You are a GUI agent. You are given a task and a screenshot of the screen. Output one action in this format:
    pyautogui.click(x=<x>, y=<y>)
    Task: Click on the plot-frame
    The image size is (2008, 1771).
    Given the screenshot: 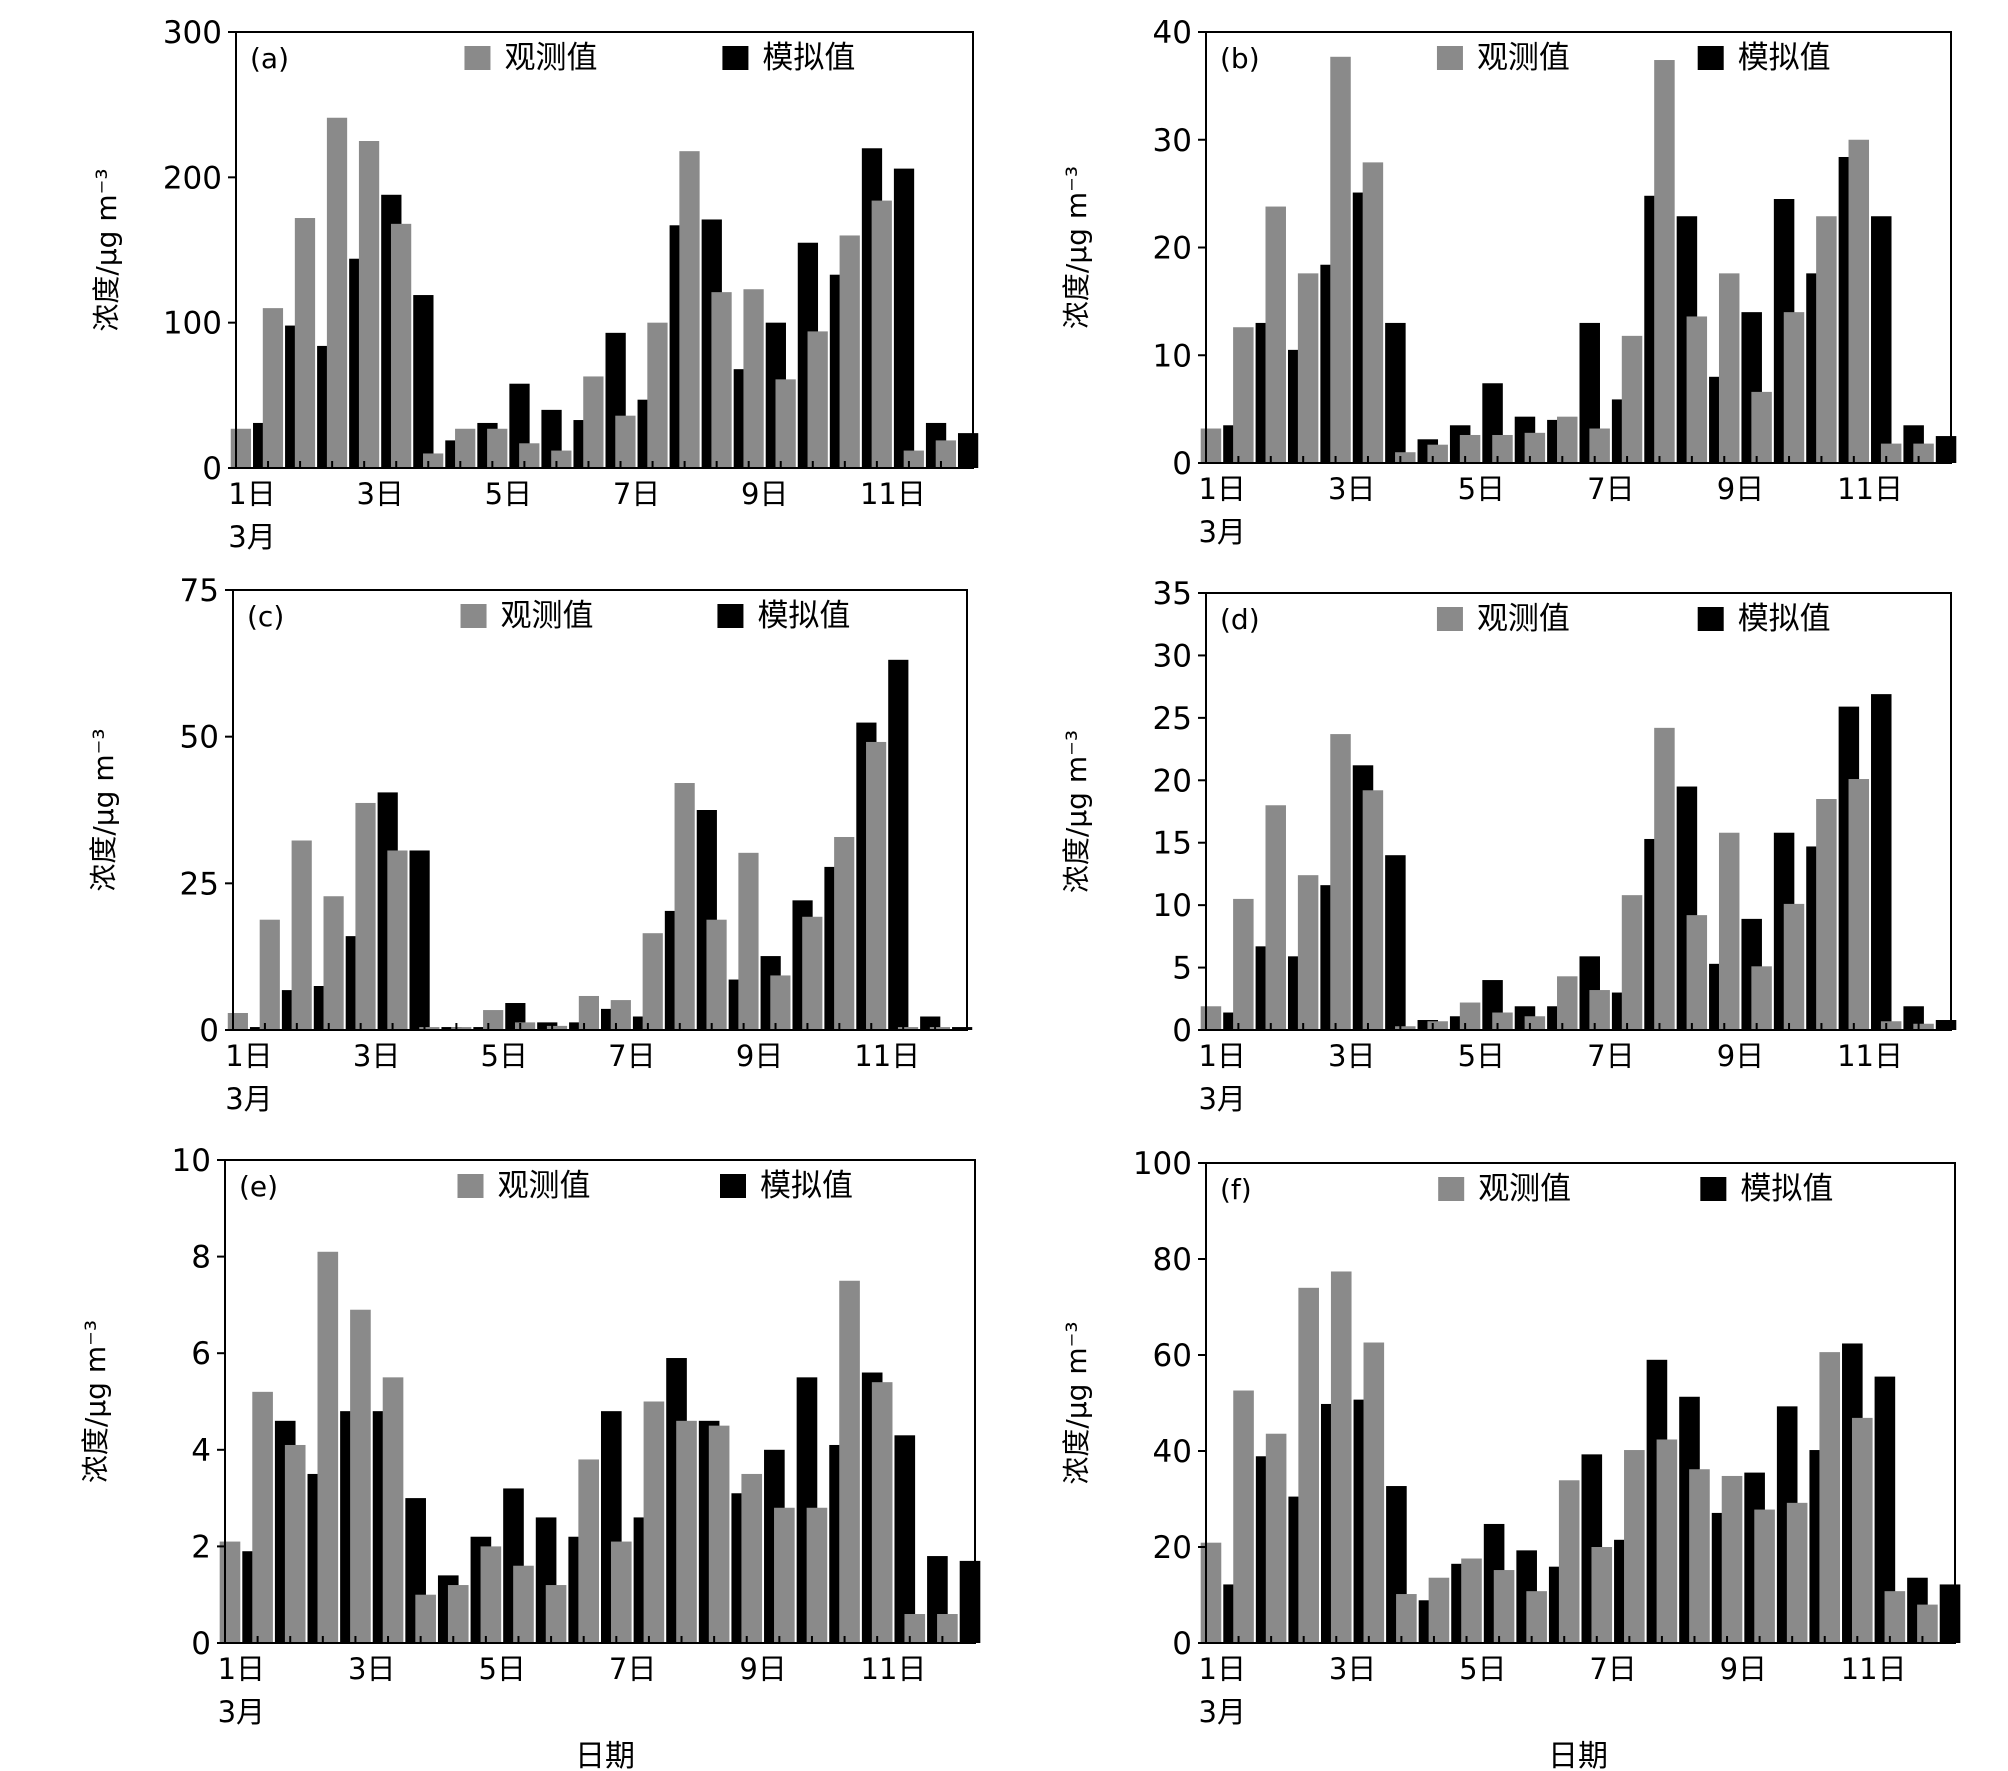 What is the action you would take?
    pyautogui.click(x=1580, y=1403)
    